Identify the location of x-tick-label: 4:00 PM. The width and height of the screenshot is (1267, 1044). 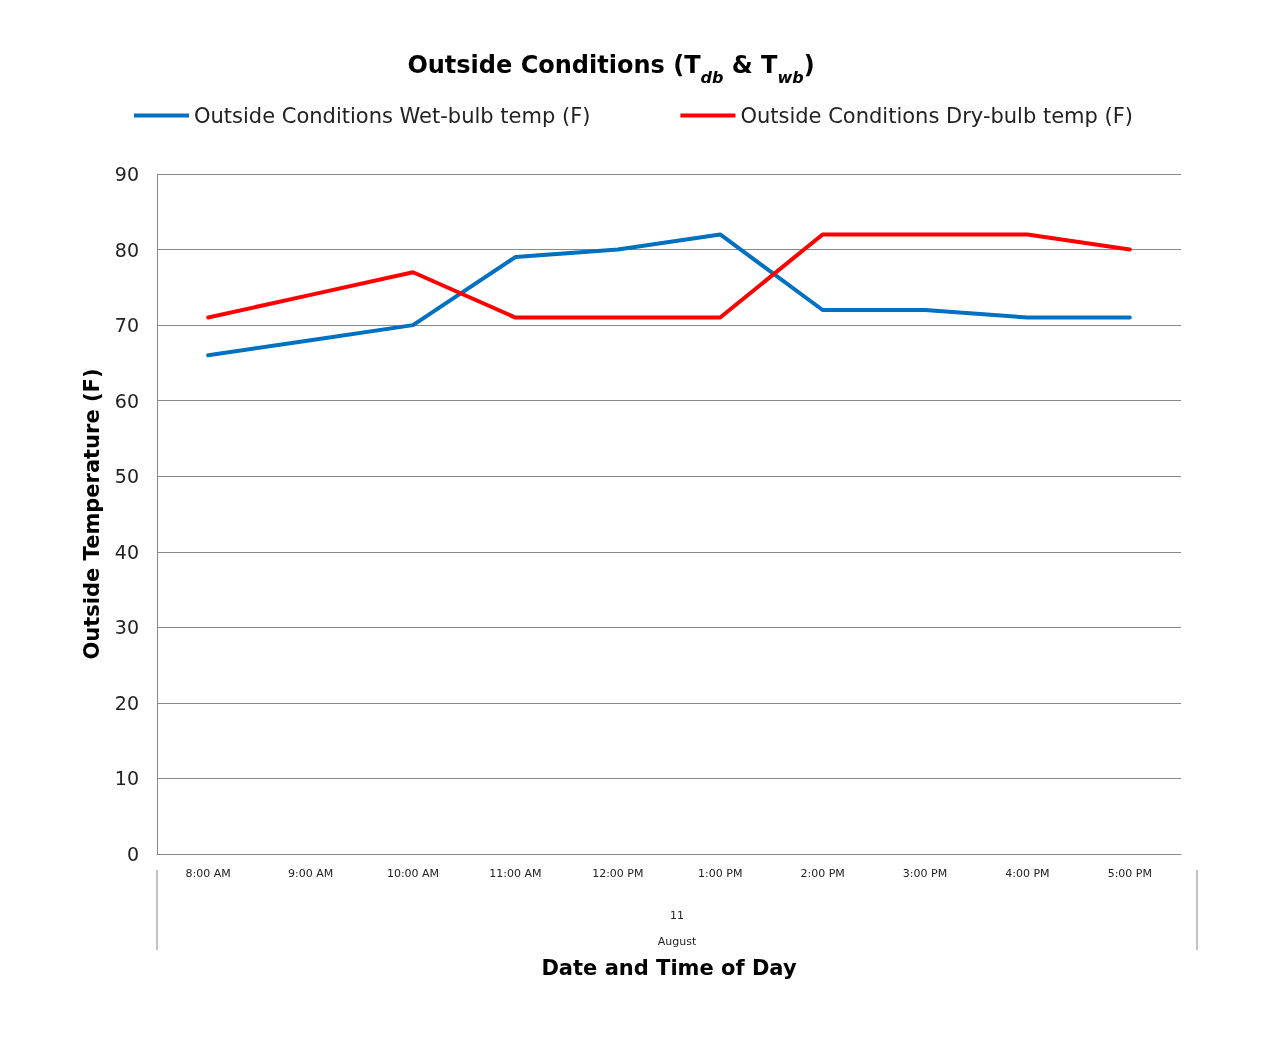
(1027, 873).